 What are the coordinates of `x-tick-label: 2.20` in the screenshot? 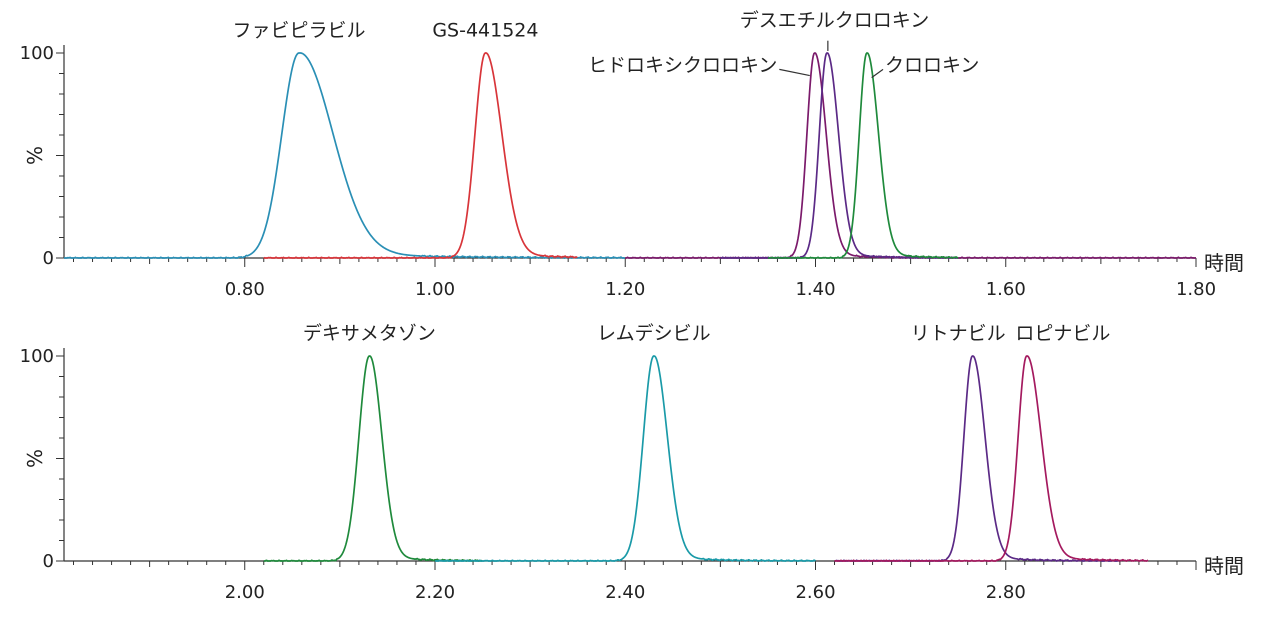 It's located at (435, 592).